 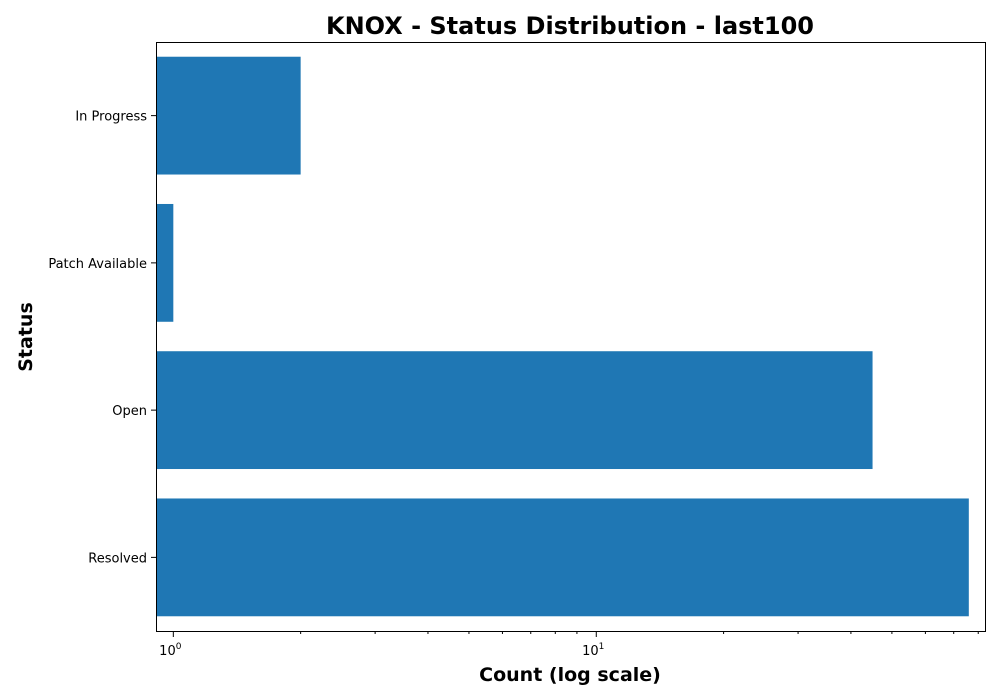 I want to click on x-tick-label: 10¹, so click(x=593, y=650).